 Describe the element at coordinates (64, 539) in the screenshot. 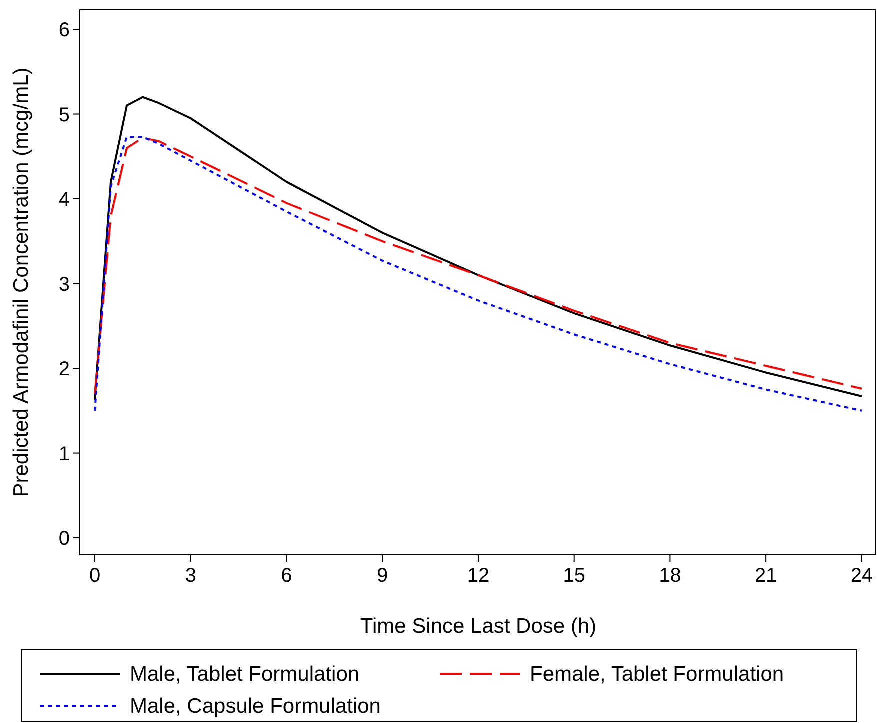

I see `y-tick-label: 0` at that location.